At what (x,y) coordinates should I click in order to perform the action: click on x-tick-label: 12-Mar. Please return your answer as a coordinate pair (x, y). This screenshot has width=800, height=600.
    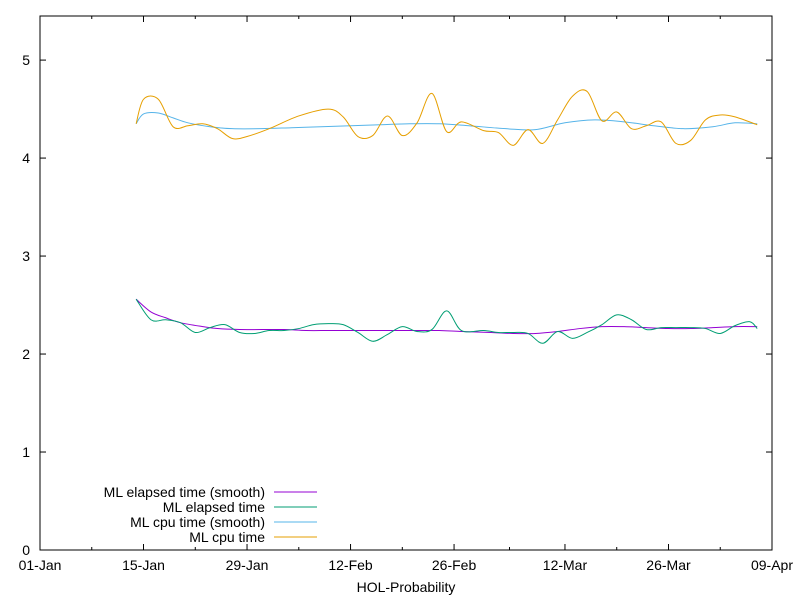
    Looking at the image, I should click on (565, 565).